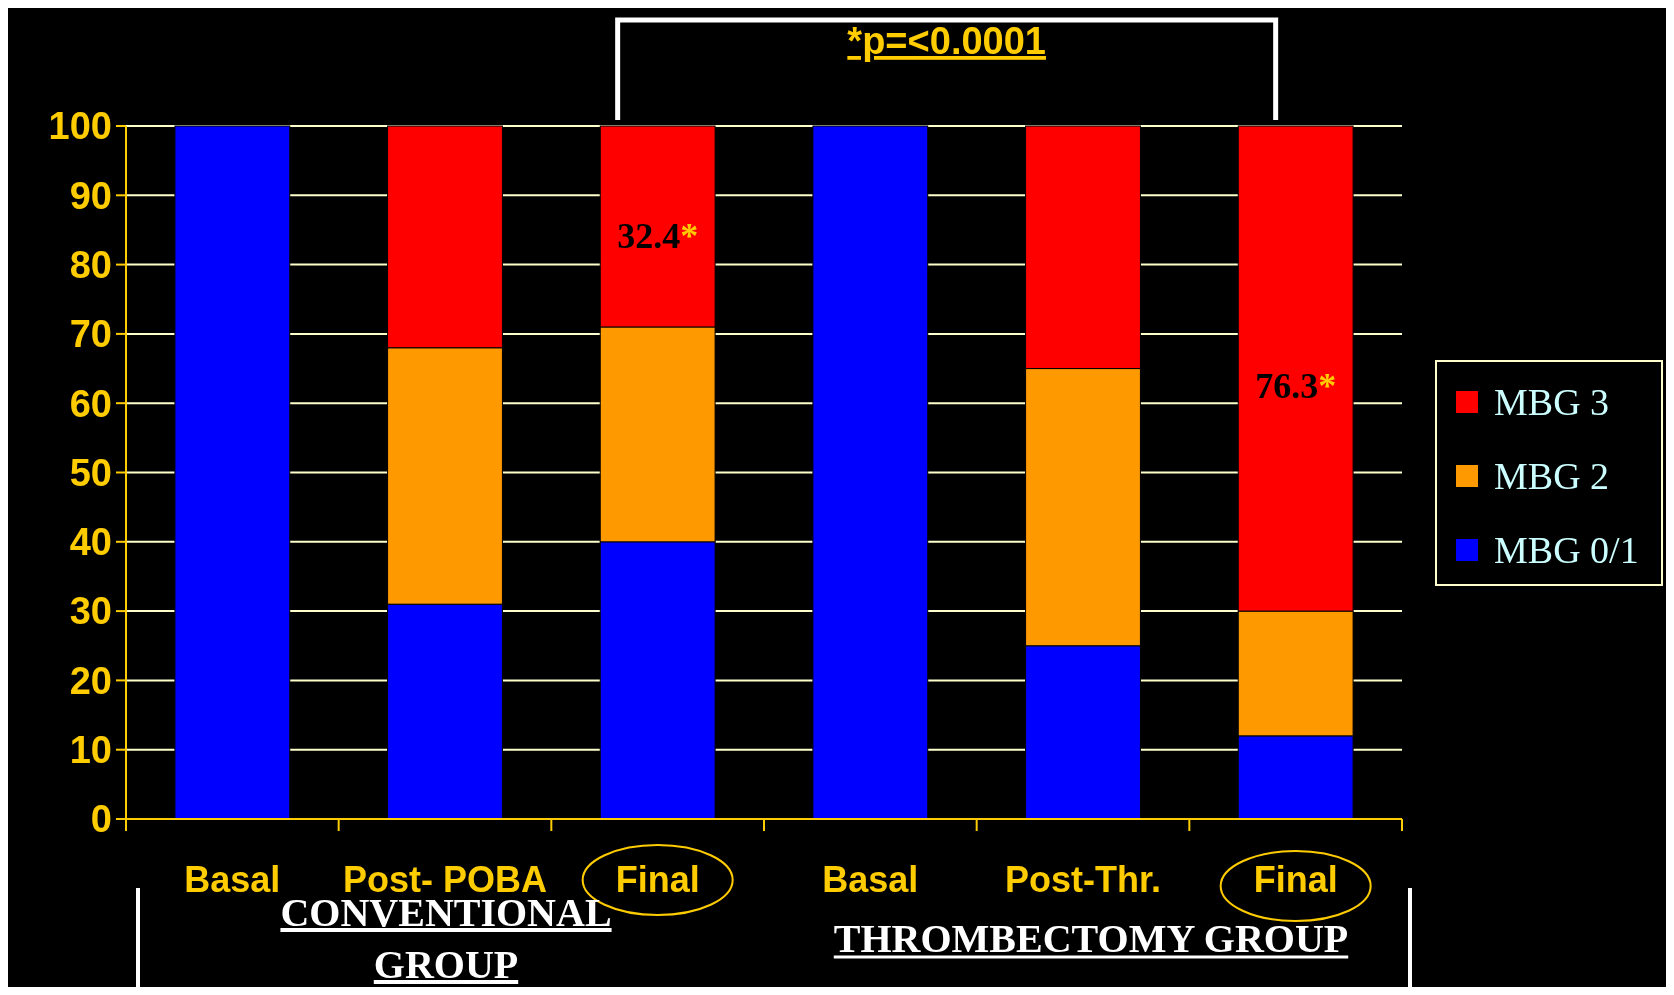 This screenshot has width=1674, height=995. I want to click on y-tick-label: 10, so click(90, 750).